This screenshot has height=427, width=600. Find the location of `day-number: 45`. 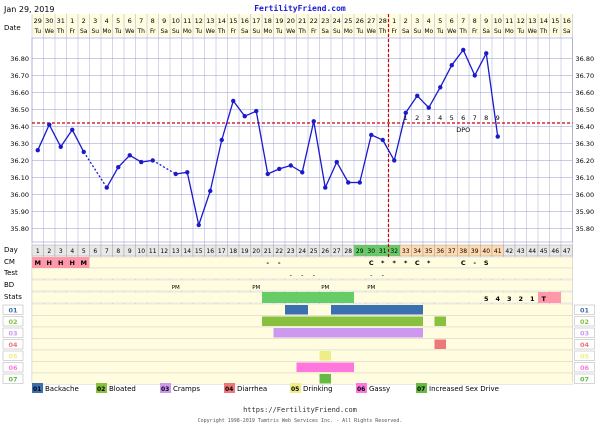

day-number: 45 is located at coordinates (544, 251).